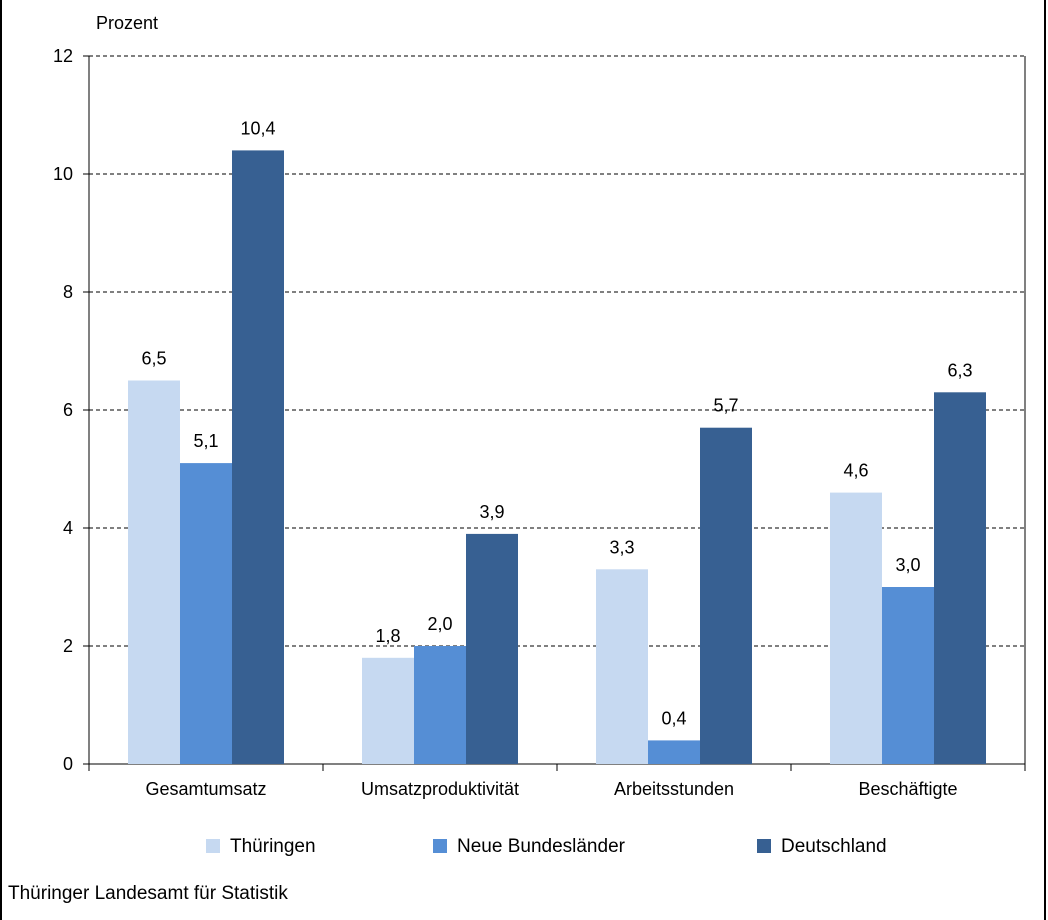  What do you see at coordinates (273, 846) in the screenshot?
I see `legend-label: Thüringen` at bounding box center [273, 846].